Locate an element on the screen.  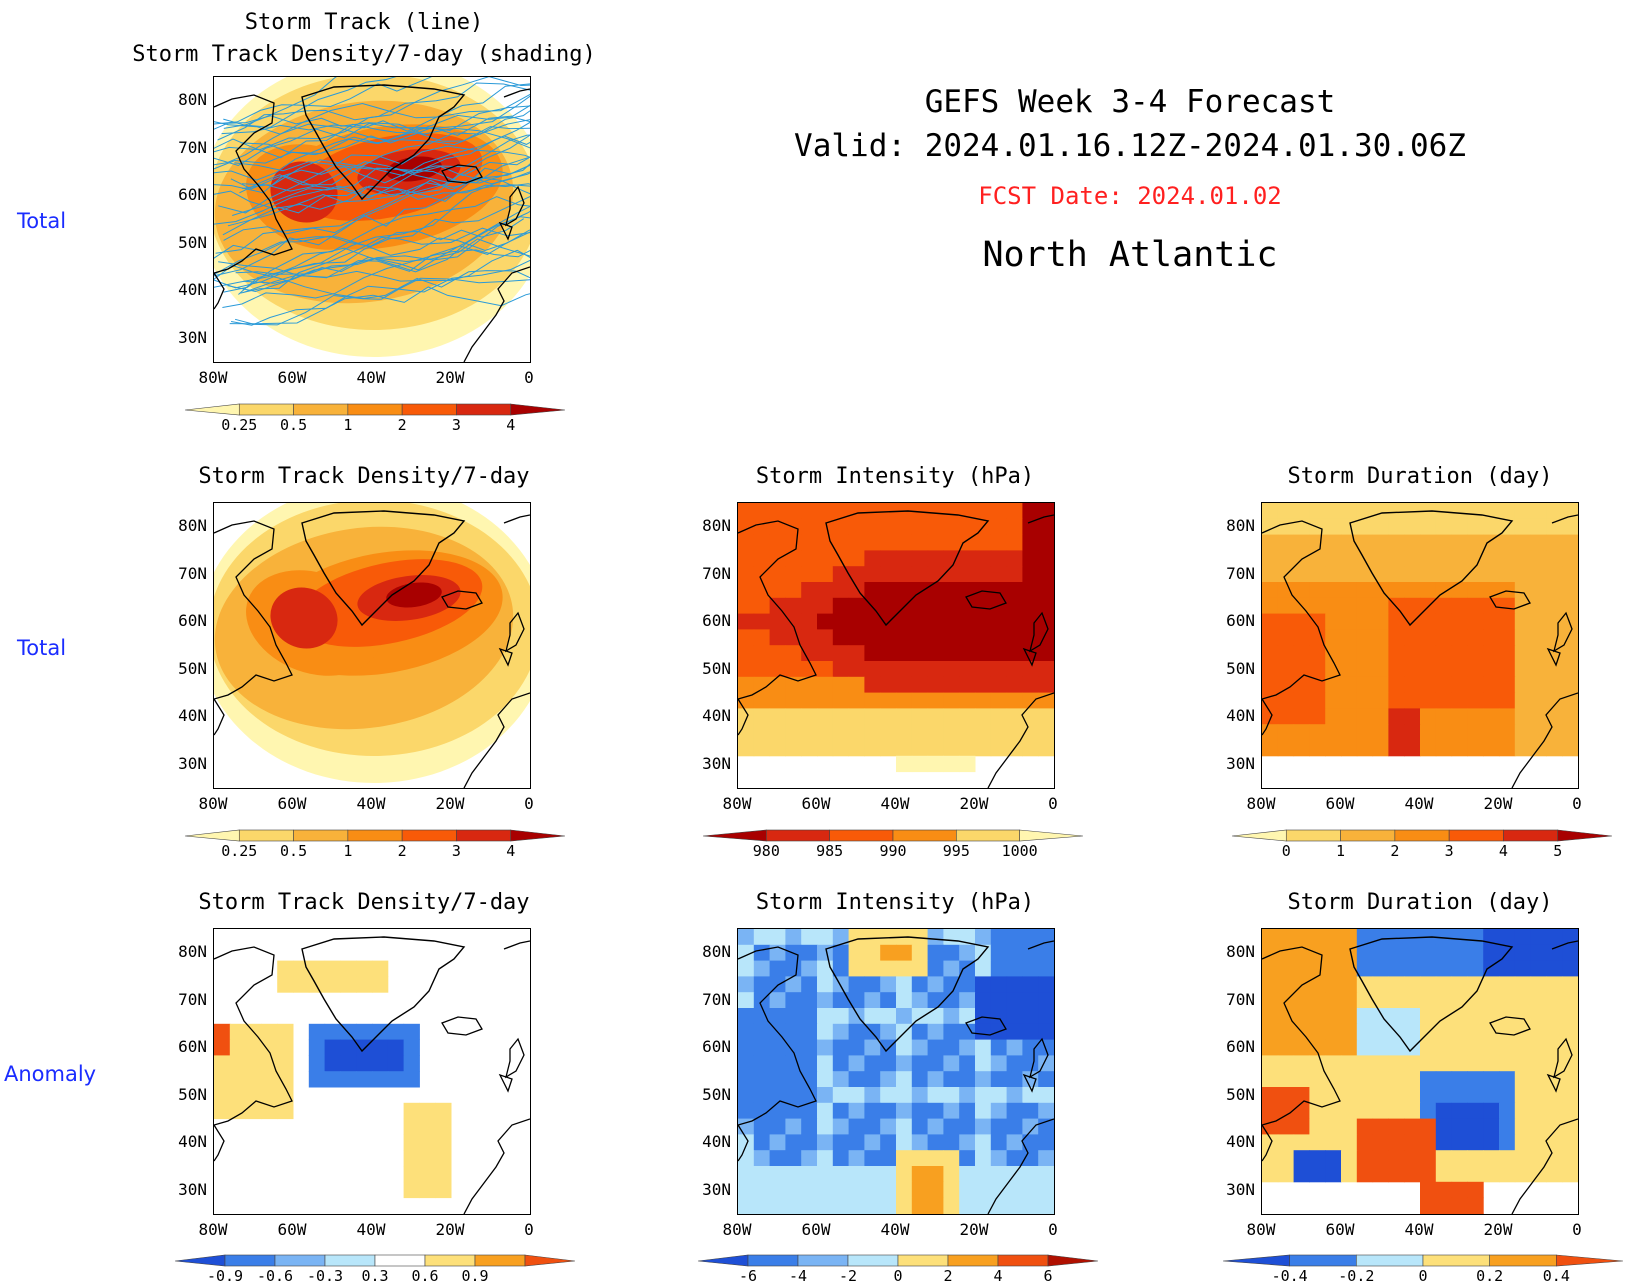
lon-tick-label: 0 is located at coordinates (1577, 803).